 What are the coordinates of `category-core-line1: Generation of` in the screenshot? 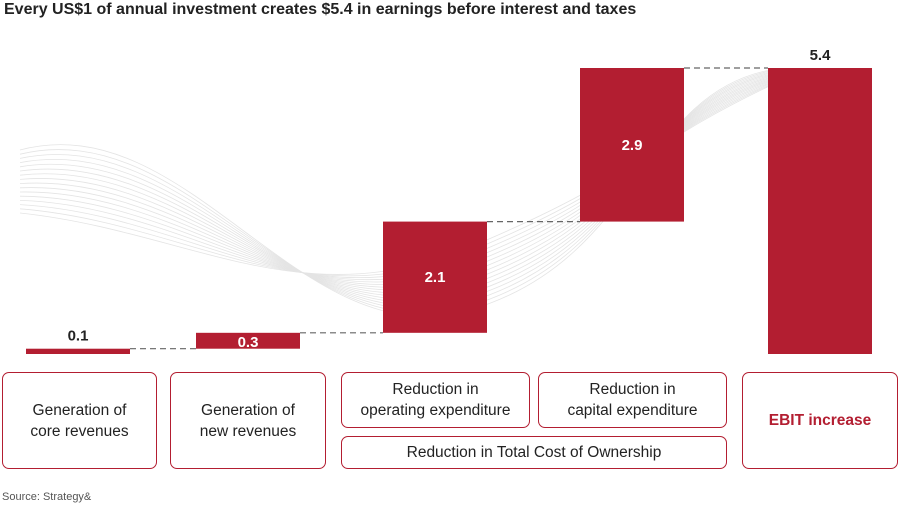 It's located at (79, 410).